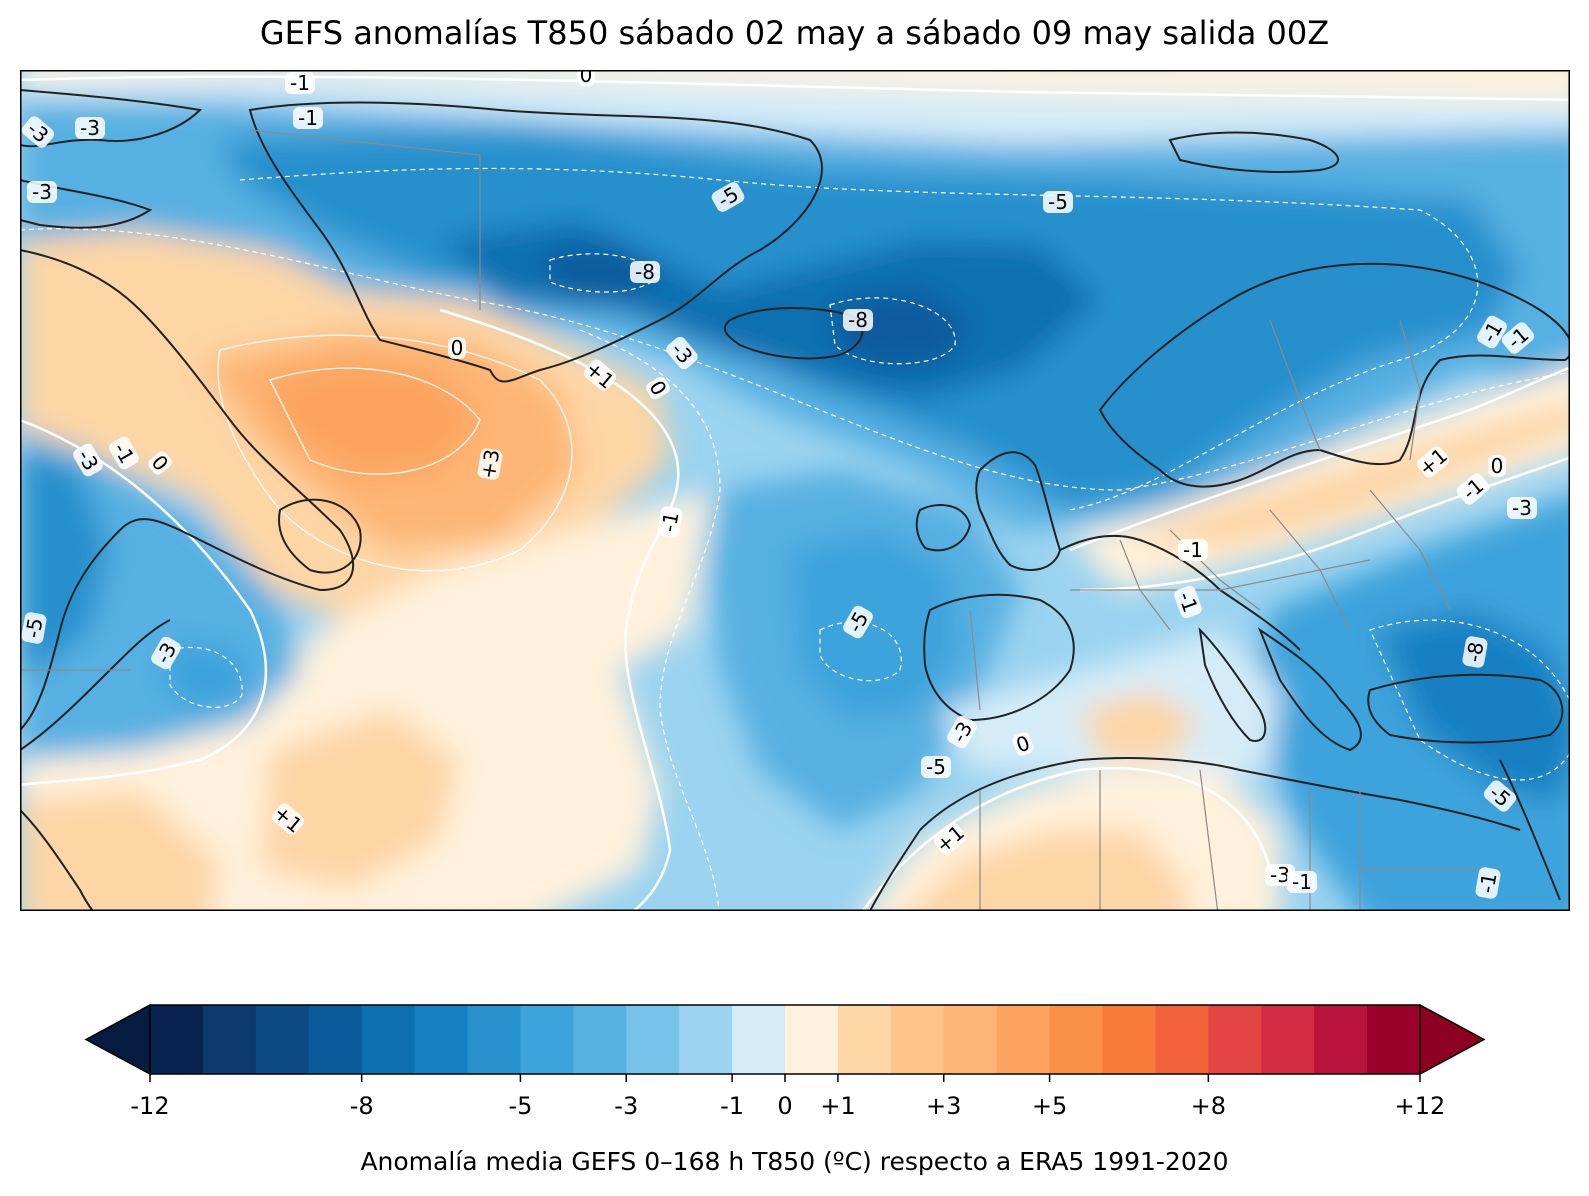 This screenshot has width=1589, height=1196. I want to click on contour-minus8-greenland, so click(605, 273).